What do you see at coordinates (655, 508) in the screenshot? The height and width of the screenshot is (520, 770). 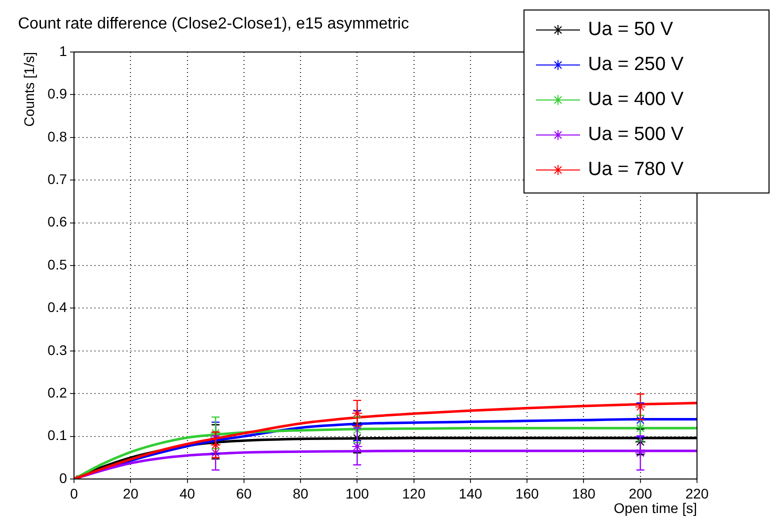 I see `x-axis-title: Open time [s]` at bounding box center [655, 508].